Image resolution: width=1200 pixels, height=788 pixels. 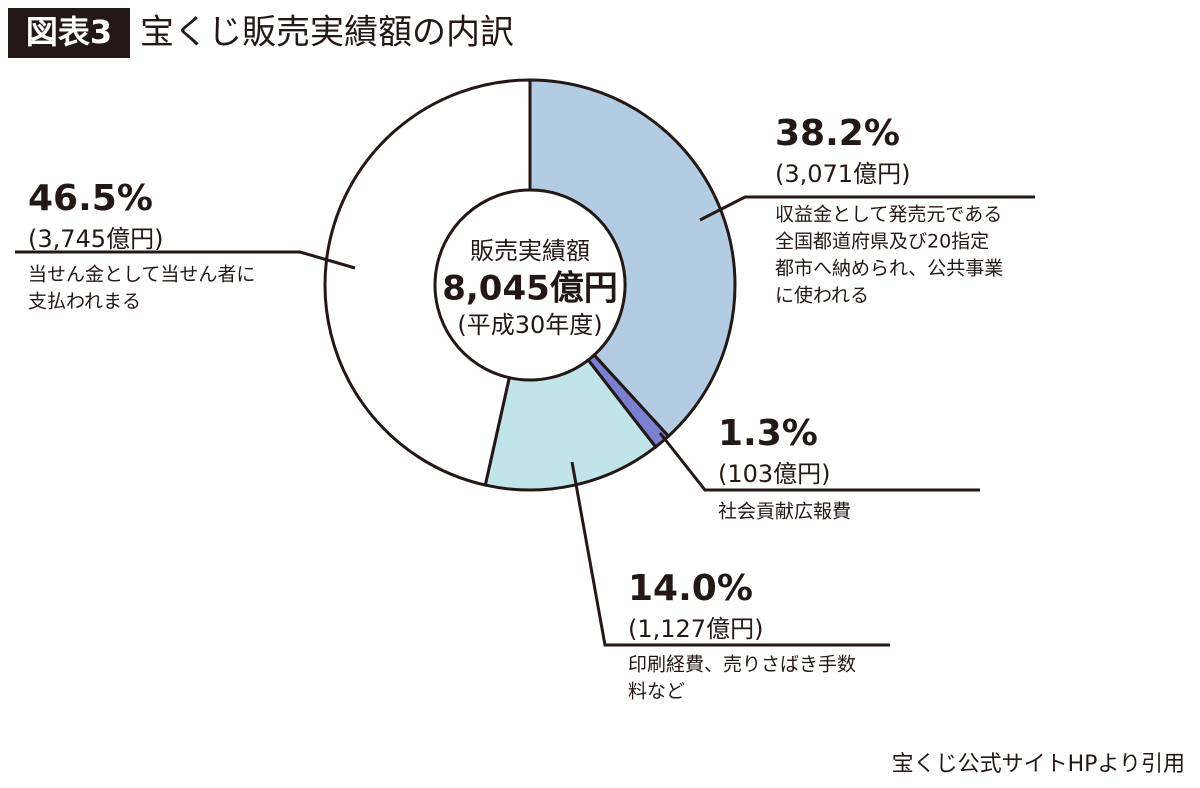 I want to click on amount-label: (3,745億円), so click(x=95, y=239).